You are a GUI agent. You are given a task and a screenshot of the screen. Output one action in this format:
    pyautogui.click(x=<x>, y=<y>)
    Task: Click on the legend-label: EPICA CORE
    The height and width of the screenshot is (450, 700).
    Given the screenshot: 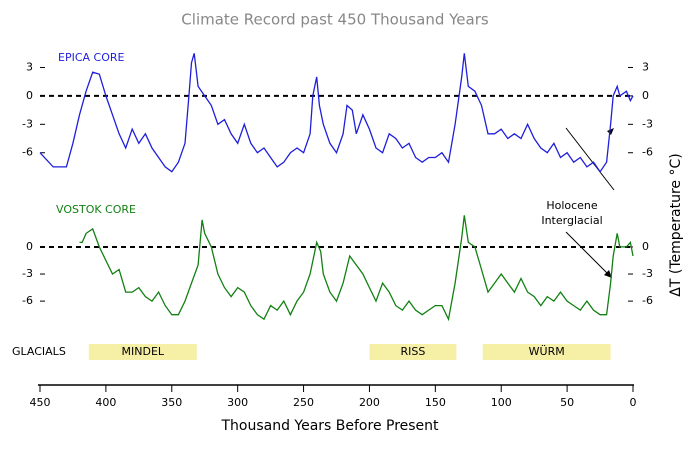 What is the action you would take?
    pyautogui.click(x=91, y=57)
    